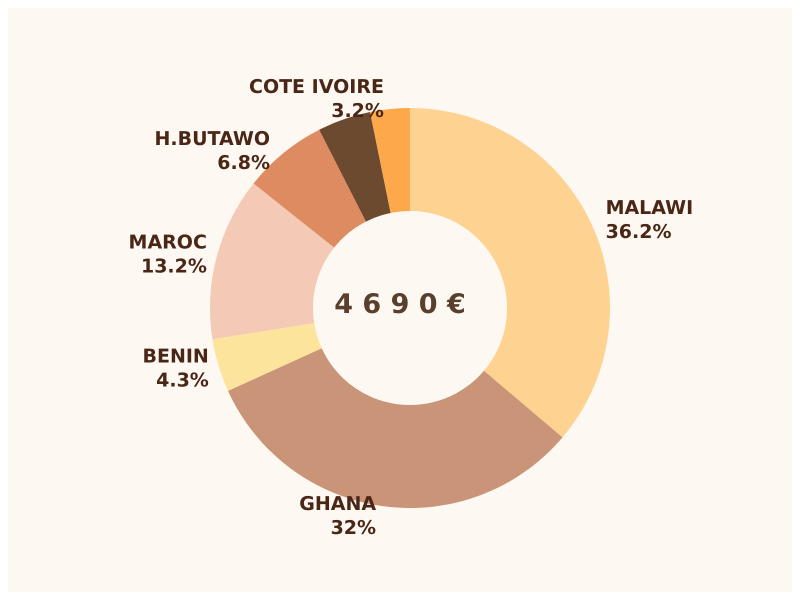 The height and width of the screenshot is (600, 800). What do you see at coordinates (316, 87) in the screenshot?
I see `slice-label: COTE IVOIRE` at bounding box center [316, 87].